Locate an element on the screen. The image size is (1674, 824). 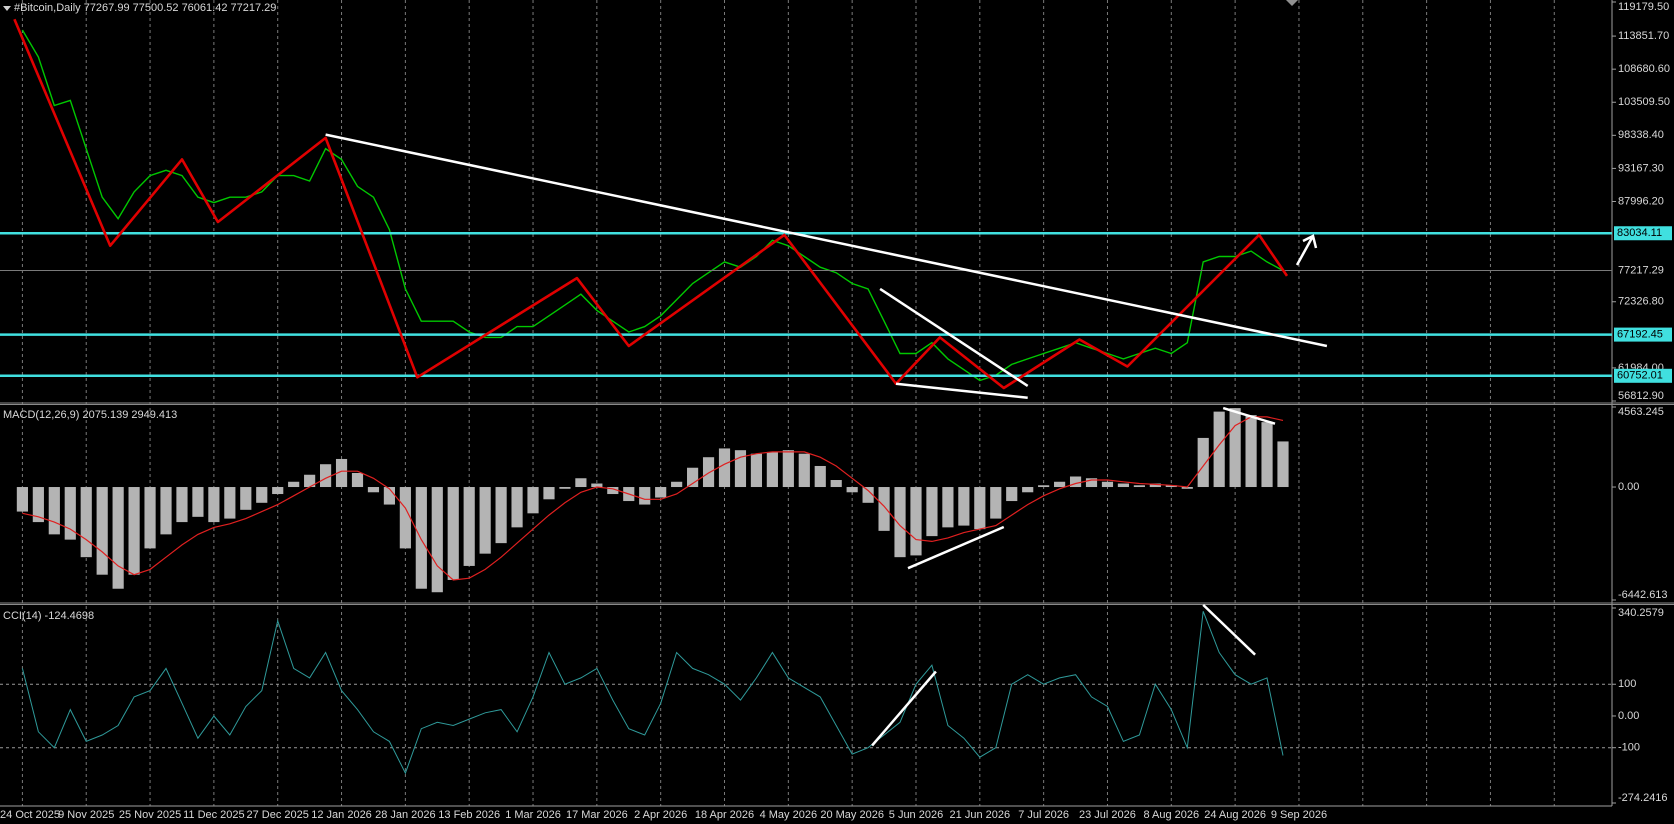
x-tick-label: 8 Aug 2026 is located at coordinates (1171, 815).